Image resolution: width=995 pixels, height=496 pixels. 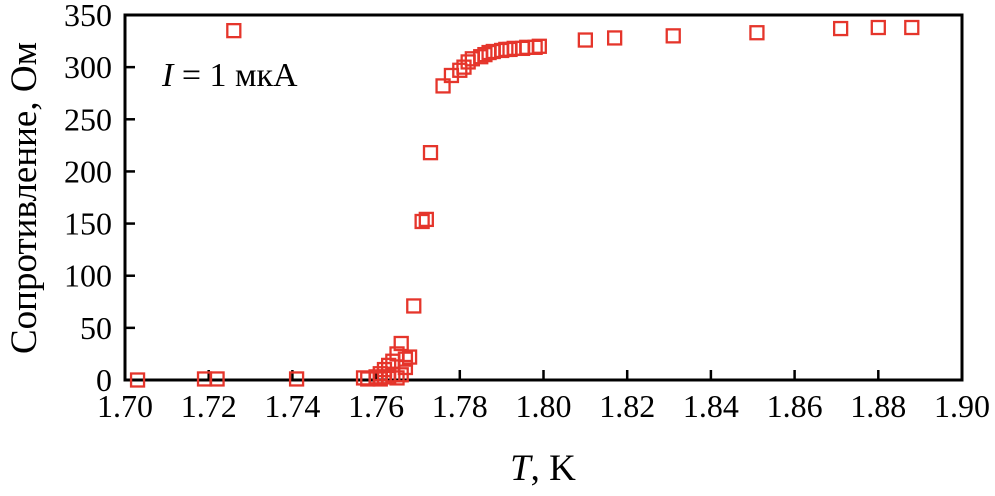 What do you see at coordinates (376, 406) in the screenshot?
I see `x-tick-label: 1.76` at bounding box center [376, 406].